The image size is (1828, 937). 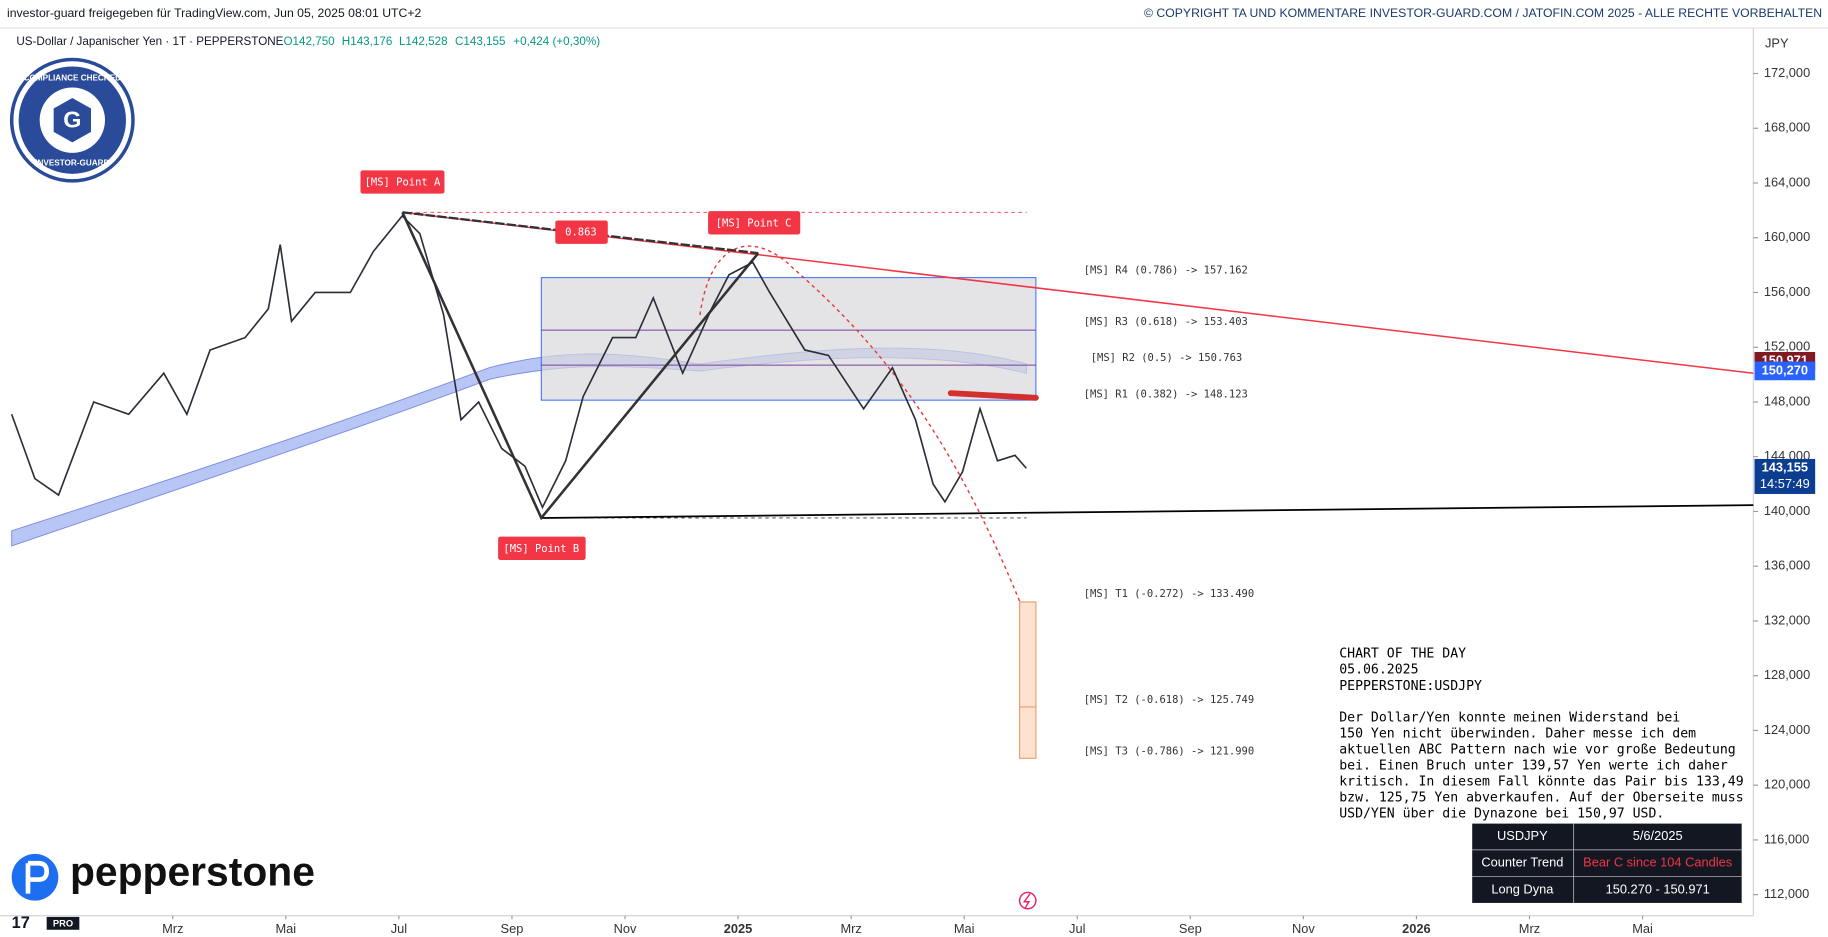 I want to click on countdown: 14:57:49, so click(x=1785, y=483).